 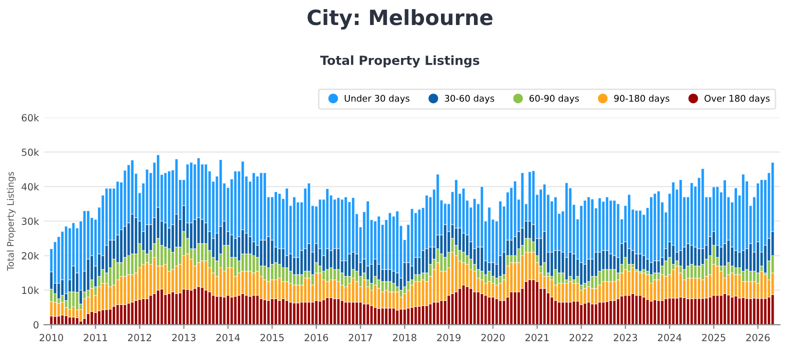 I want to click on x-tick-label: 2013, so click(x=184, y=338).